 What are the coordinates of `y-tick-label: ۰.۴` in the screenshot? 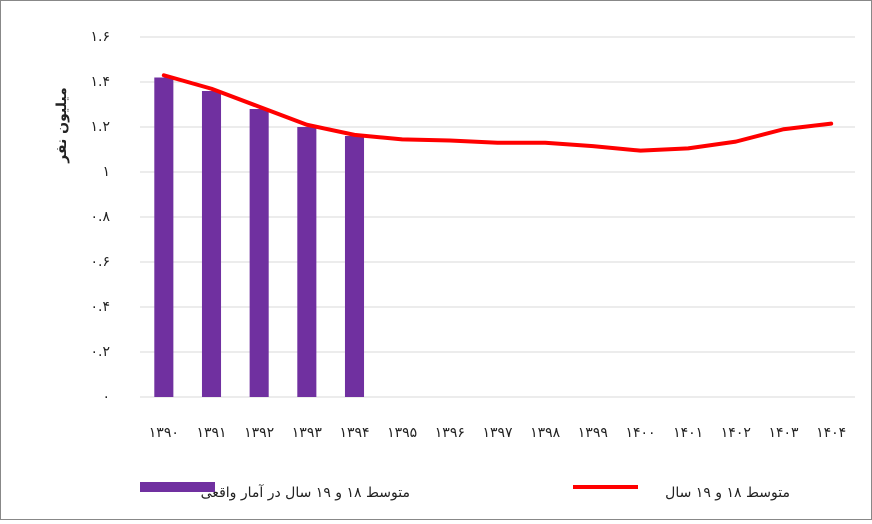 It's located at (101, 307).